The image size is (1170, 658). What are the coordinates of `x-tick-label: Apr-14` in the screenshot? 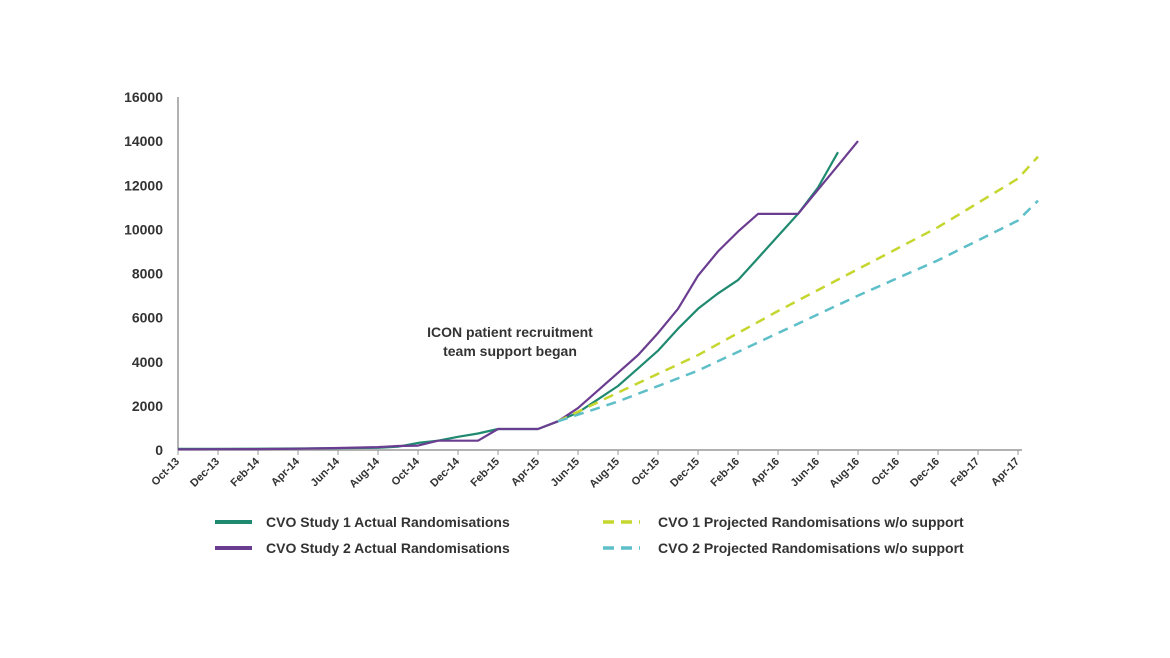 It's located at (286, 472).